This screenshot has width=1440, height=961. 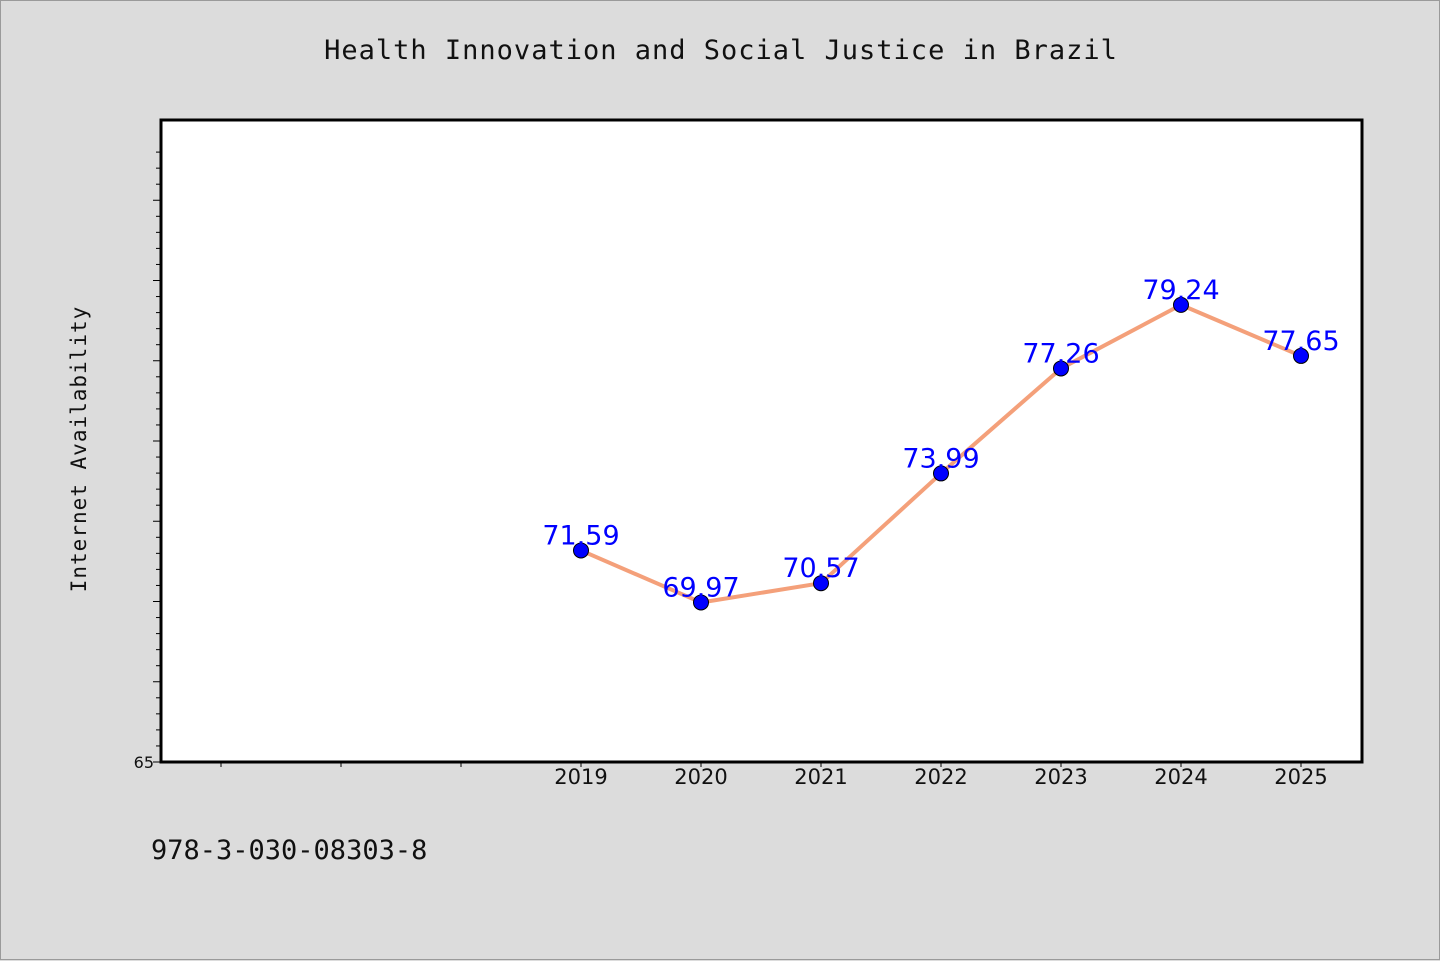 What do you see at coordinates (1300, 341) in the screenshot?
I see `data-label: 77.65` at bounding box center [1300, 341].